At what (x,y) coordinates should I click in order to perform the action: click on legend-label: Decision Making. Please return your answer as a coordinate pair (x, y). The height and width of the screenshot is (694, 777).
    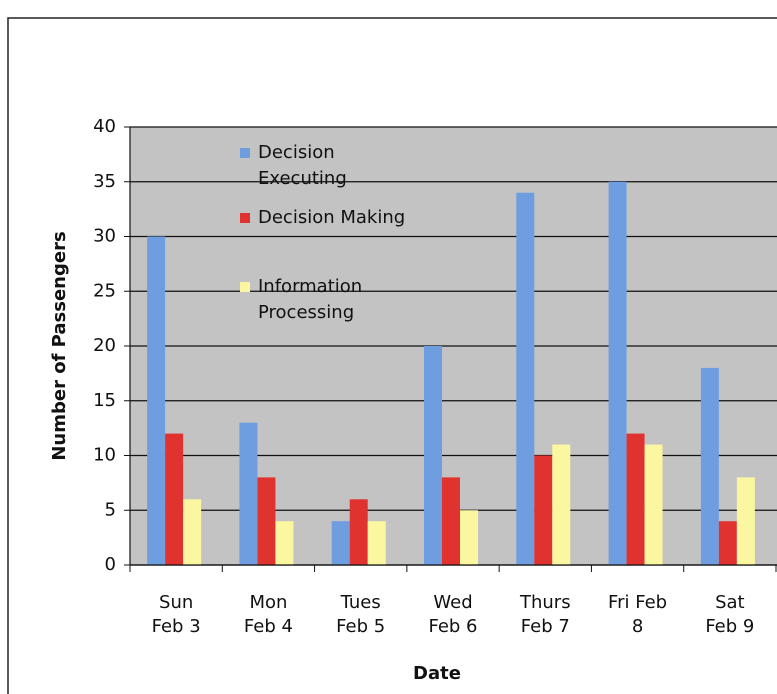
    Looking at the image, I should click on (332, 217).